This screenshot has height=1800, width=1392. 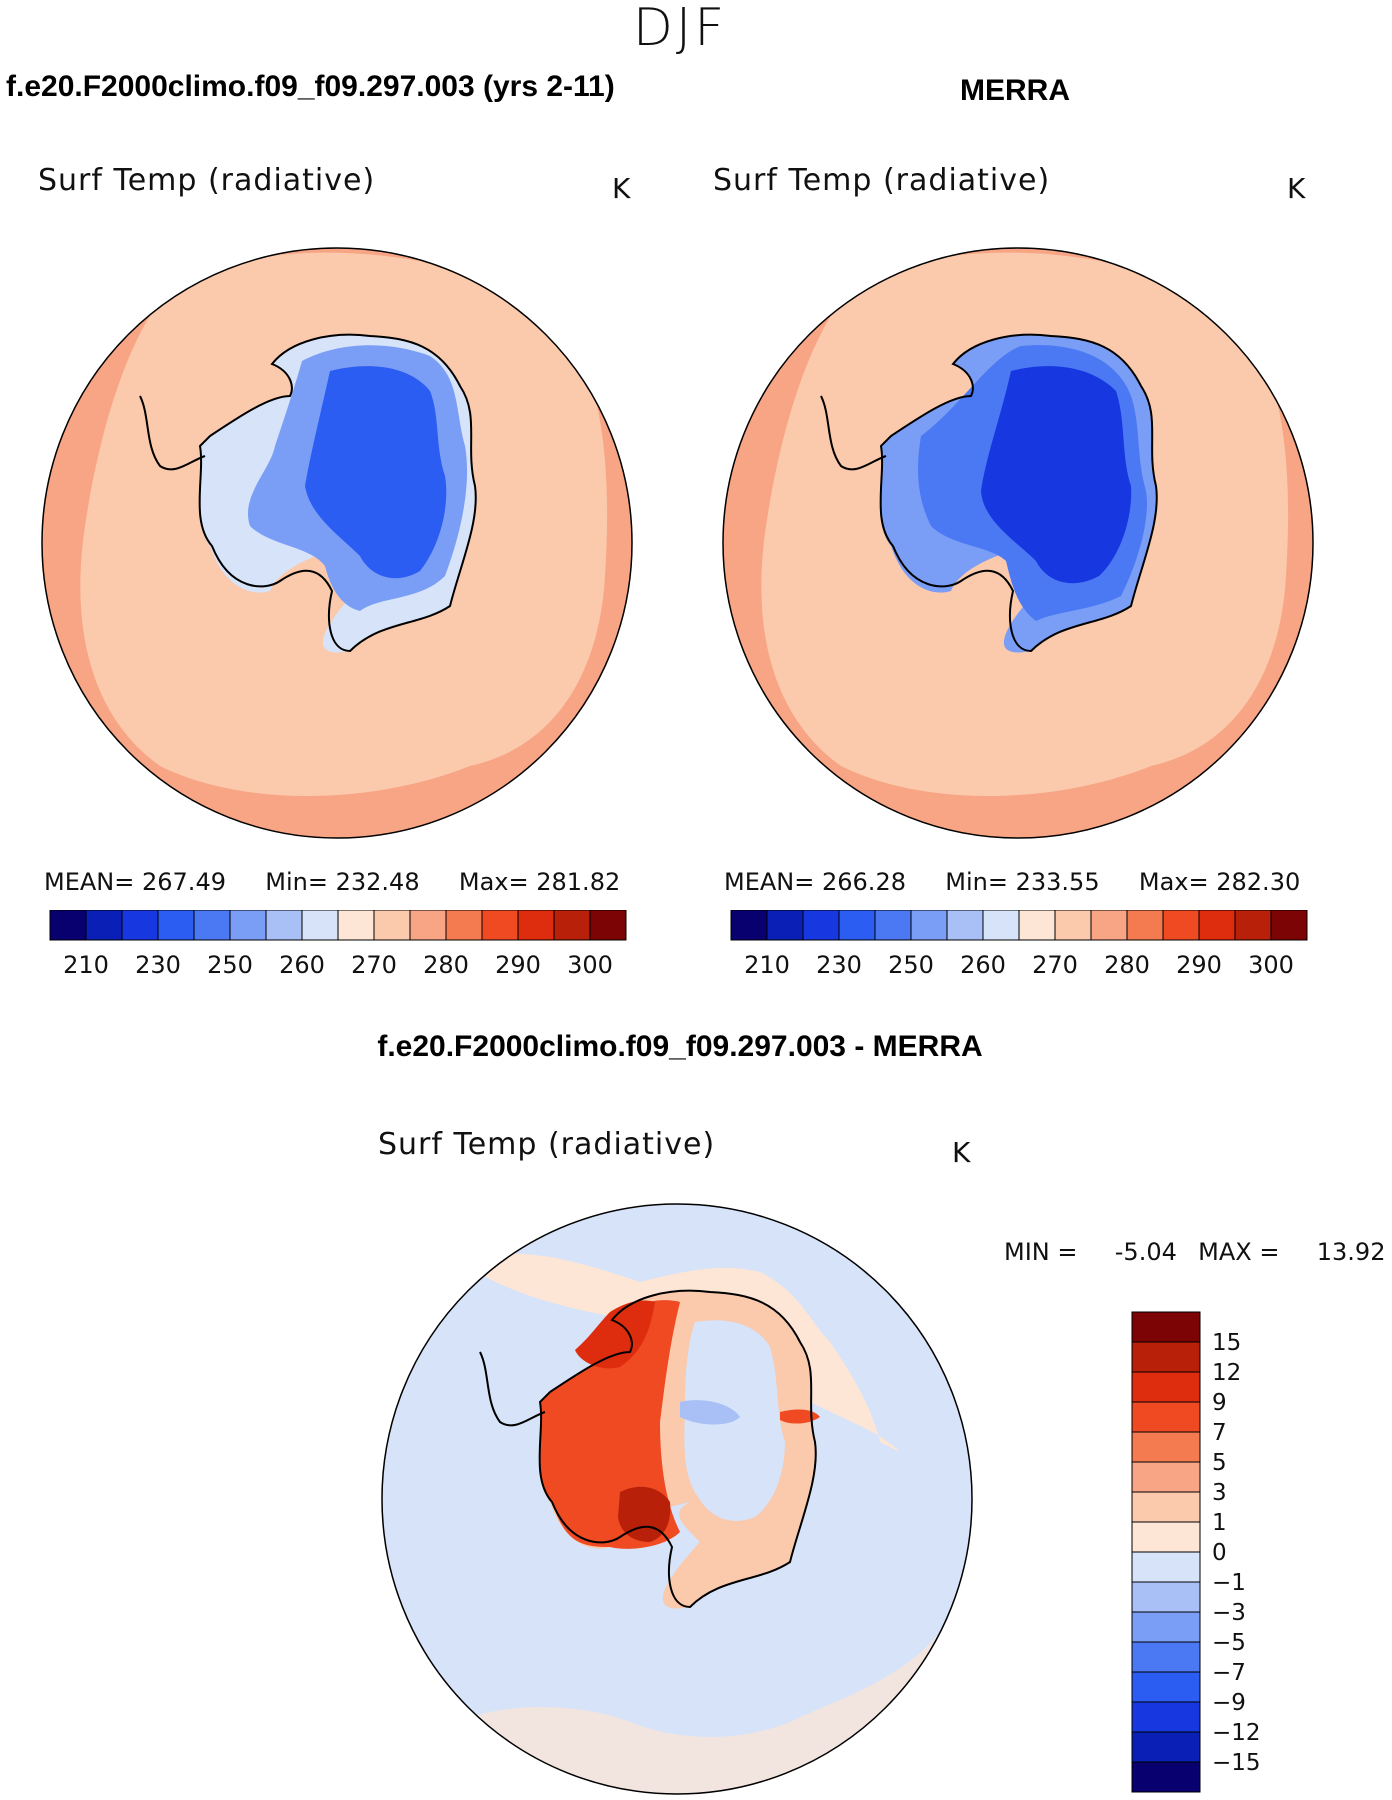 What do you see at coordinates (1271, 965) in the screenshot?
I see `right-colorbar-tick-label: 300` at bounding box center [1271, 965].